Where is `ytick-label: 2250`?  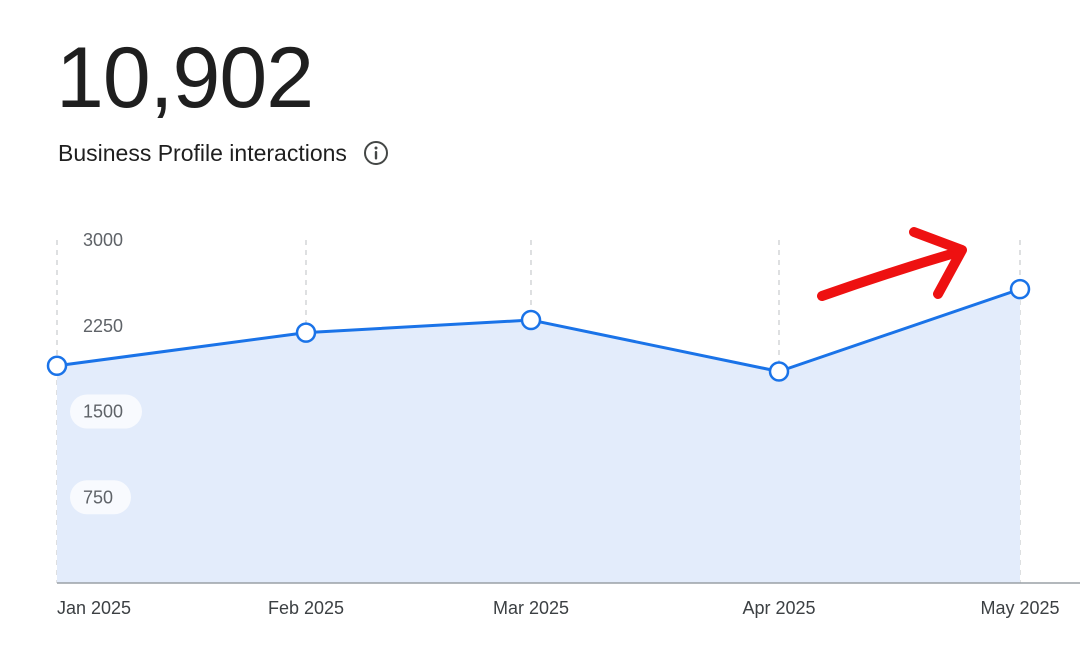 ytick-label: 2250 is located at coordinates (103, 326).